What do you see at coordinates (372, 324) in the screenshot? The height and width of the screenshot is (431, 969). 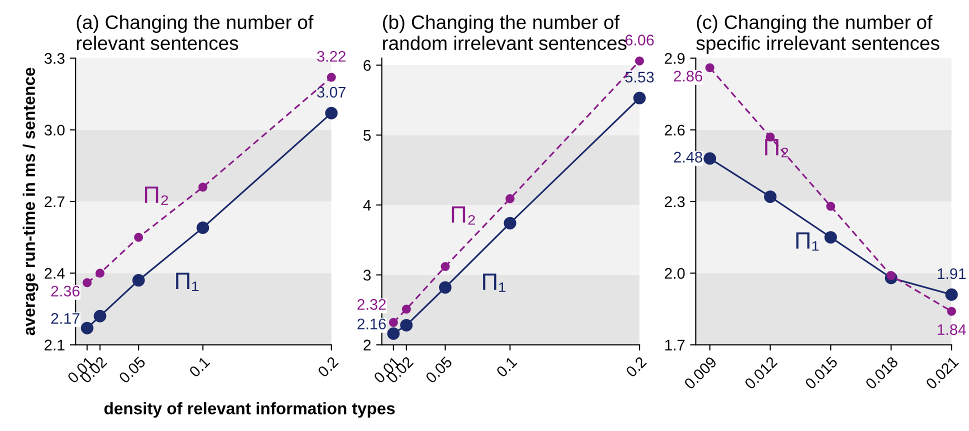 I see `data-label: 2.16` at bounding box center [372, 324].